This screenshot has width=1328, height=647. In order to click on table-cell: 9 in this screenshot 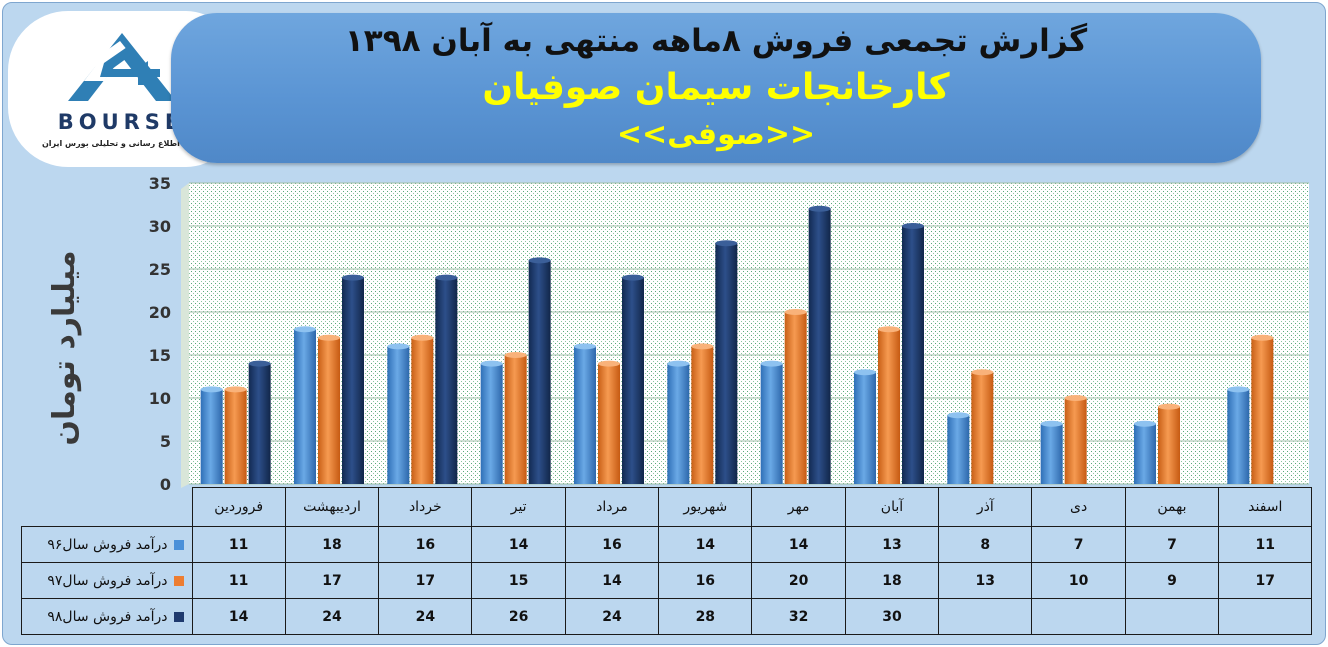, I will do `click(1172, 580)`.